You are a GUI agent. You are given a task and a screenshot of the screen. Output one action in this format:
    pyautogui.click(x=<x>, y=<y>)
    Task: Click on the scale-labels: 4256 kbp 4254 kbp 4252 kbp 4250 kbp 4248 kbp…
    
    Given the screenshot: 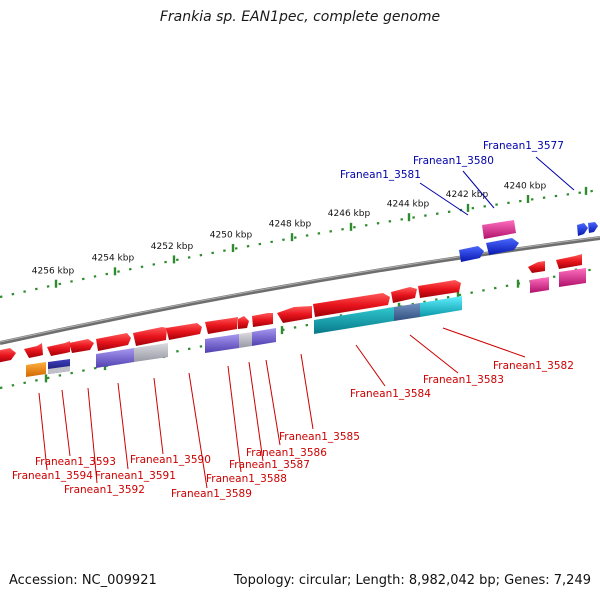 What is the action you would take?
    pyautogui.click(x=289, y=228)
    